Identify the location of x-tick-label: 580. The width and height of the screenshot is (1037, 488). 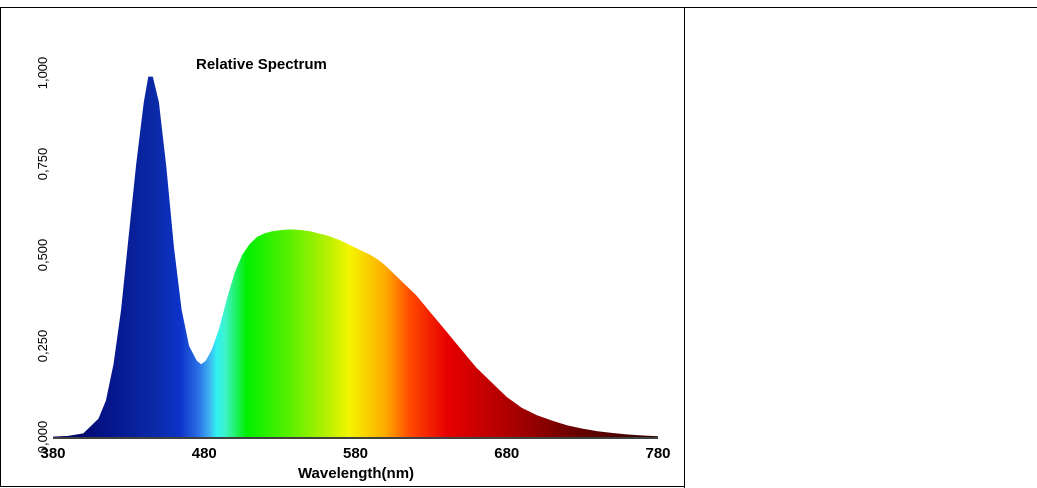
(355, 453).